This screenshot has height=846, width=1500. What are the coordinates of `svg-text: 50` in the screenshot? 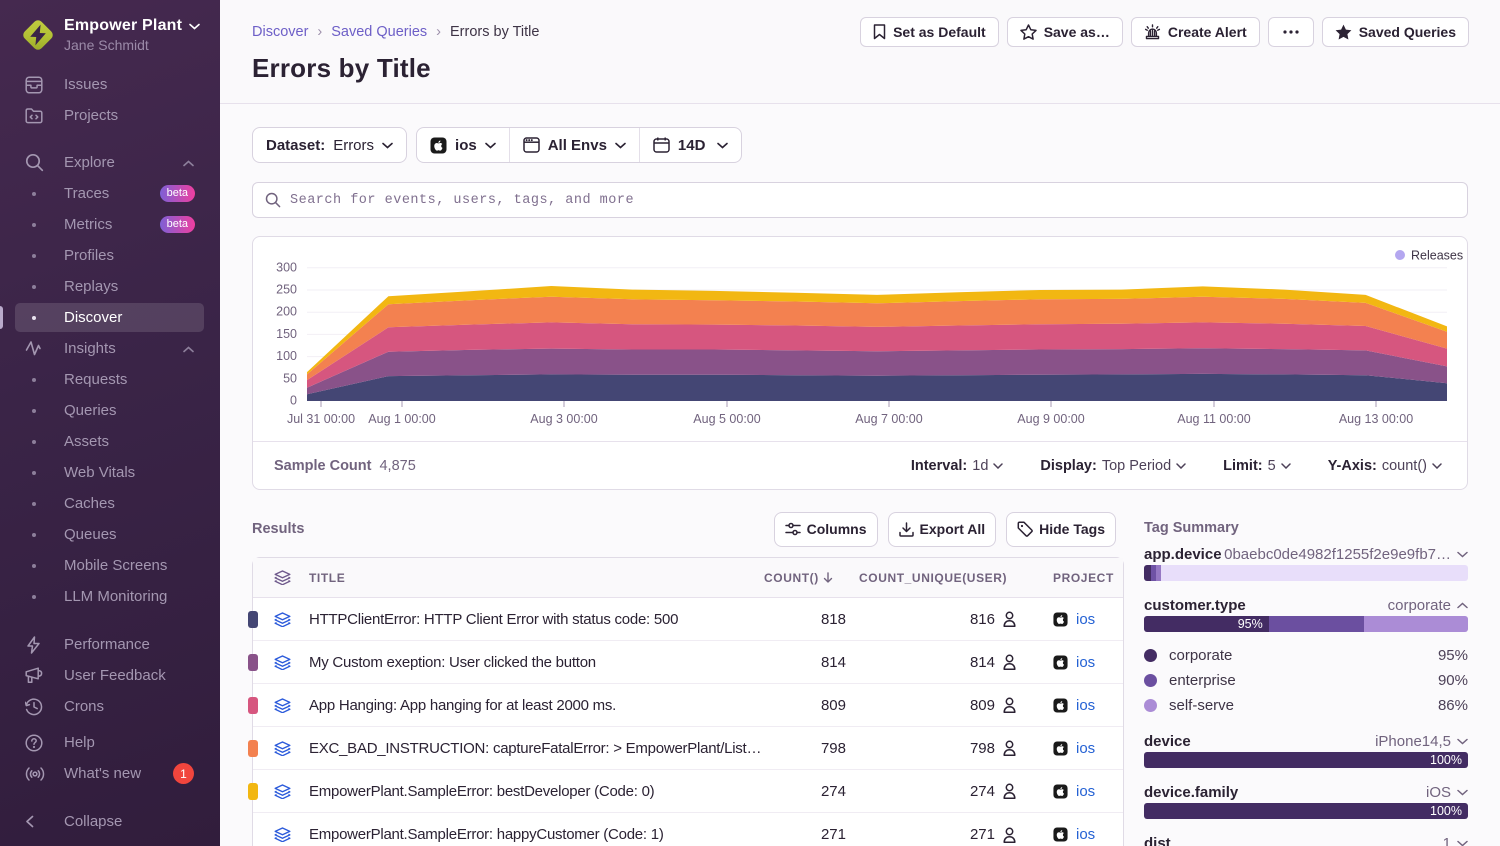 It's located at (290, 378).